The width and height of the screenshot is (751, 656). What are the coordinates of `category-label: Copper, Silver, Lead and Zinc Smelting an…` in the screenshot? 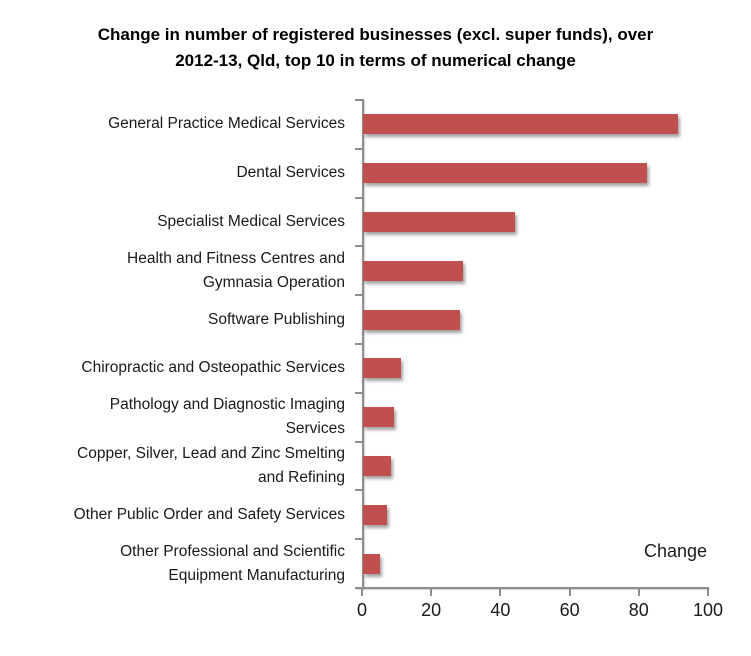 It's located at (181, 466).